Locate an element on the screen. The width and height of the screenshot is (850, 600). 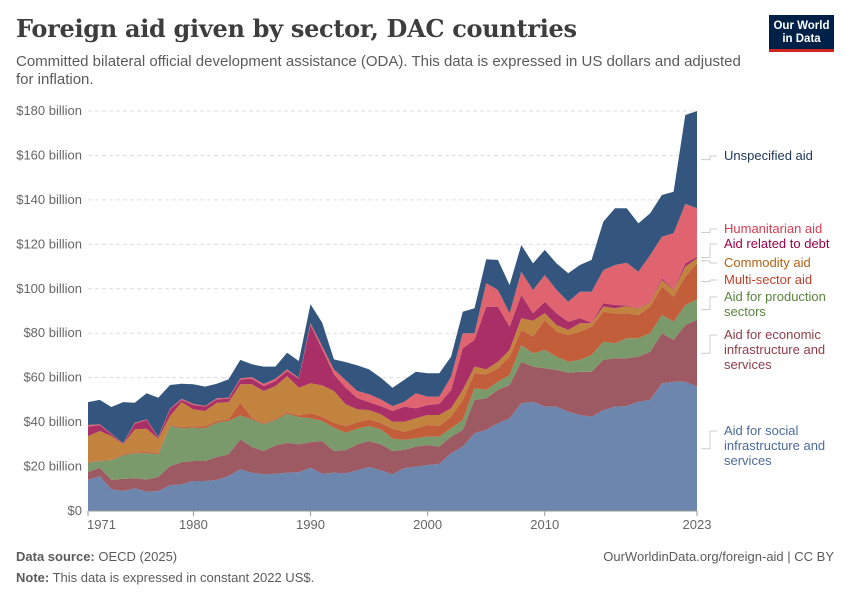
series-label: Aid for economic is located at coordinates (772, 334).